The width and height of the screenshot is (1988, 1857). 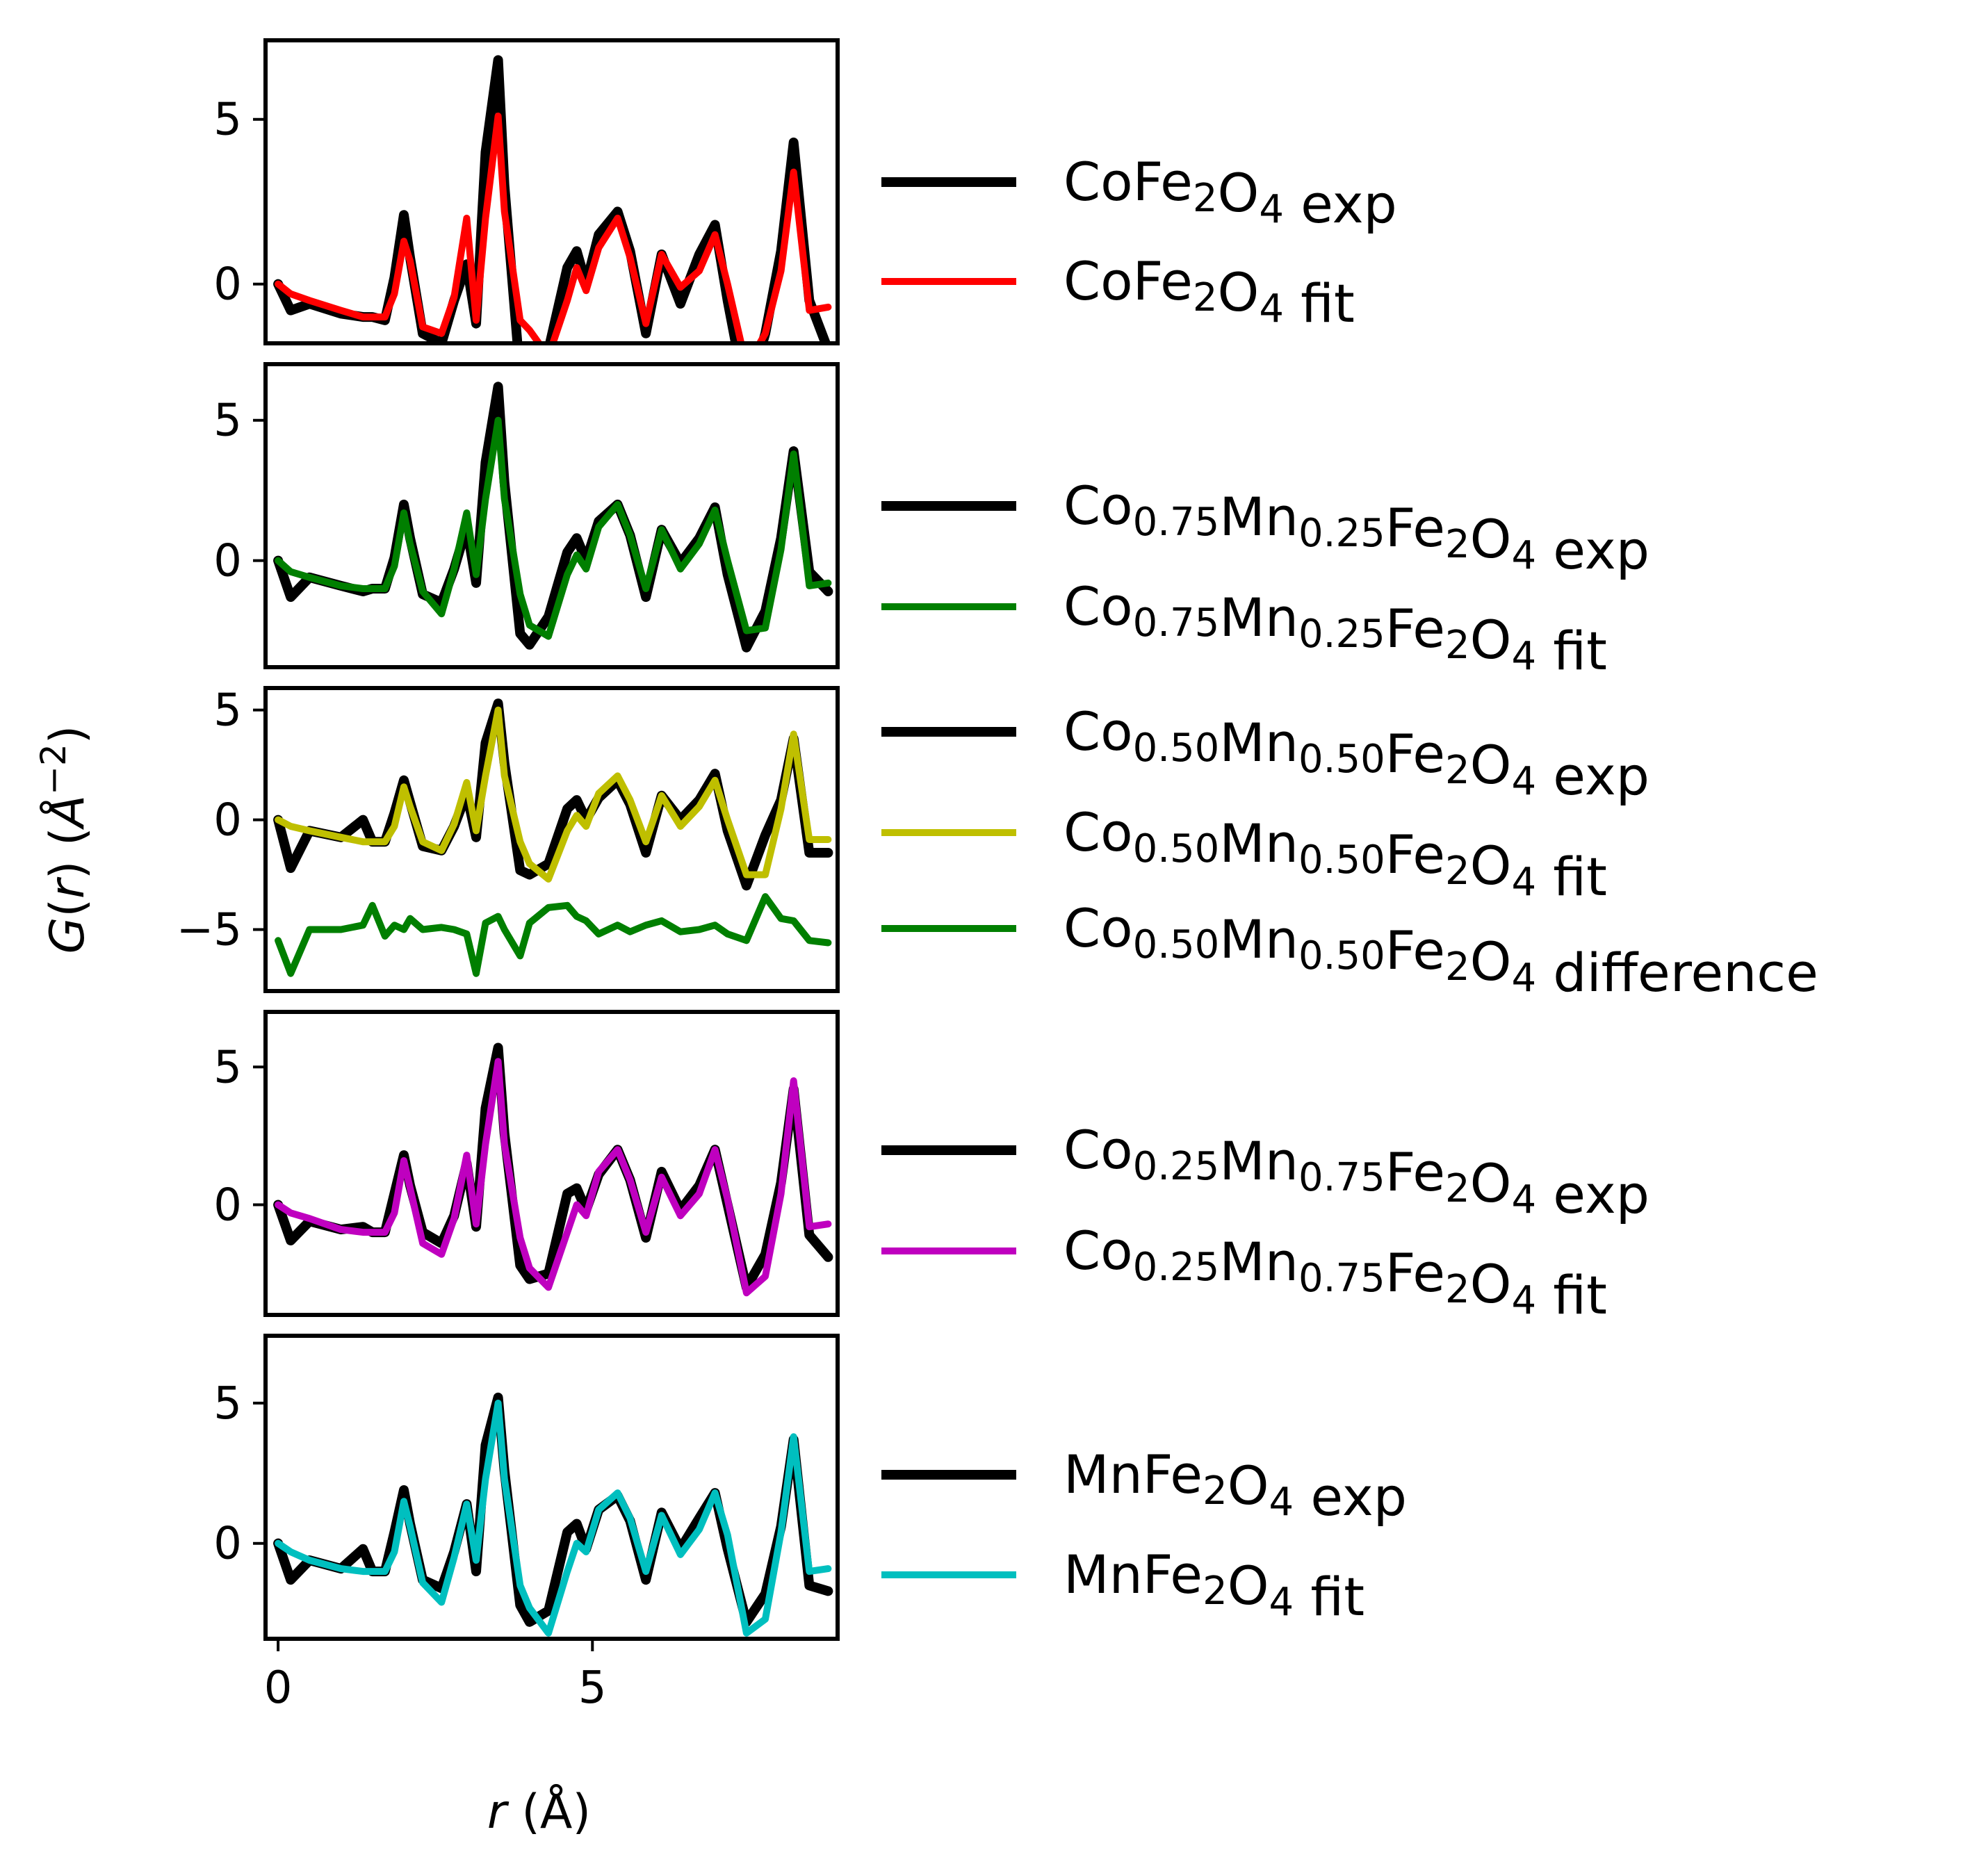 I want to click on legend-entry: Co0.50Mn0.50Fe2O4 fit, so click(x=1244, y=854).